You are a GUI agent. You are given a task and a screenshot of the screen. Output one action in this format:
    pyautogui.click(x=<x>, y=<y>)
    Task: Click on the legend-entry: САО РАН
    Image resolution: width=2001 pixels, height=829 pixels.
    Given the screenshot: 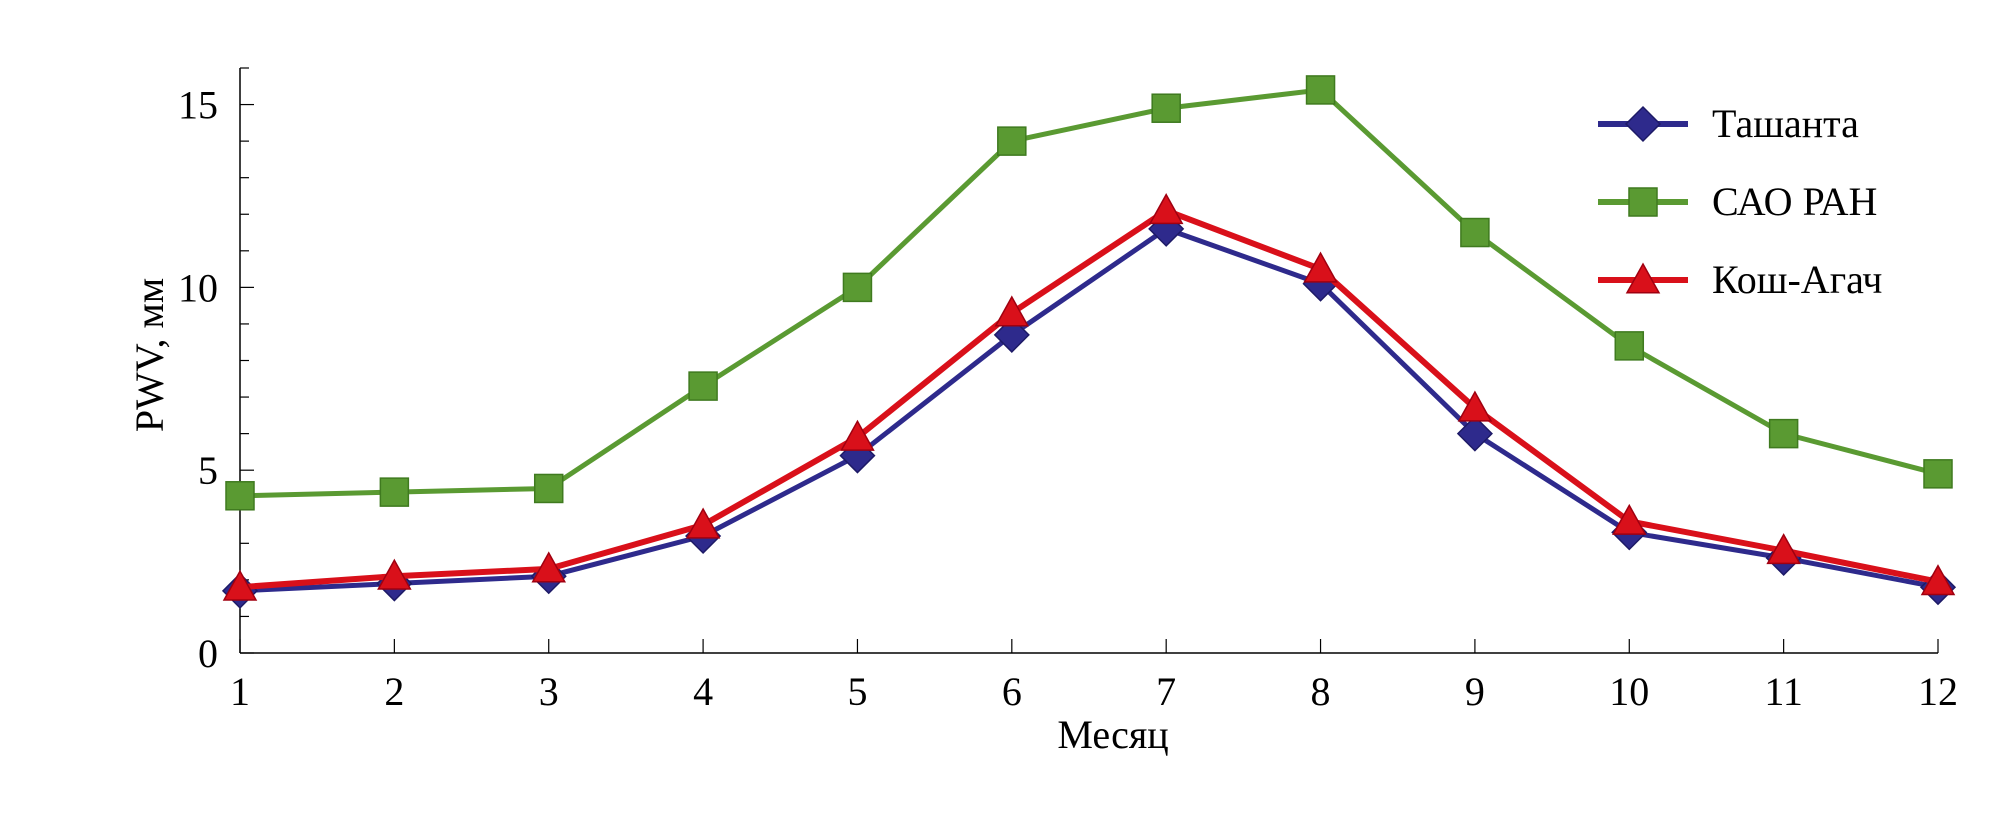 What is the action you would take?
    pyautogui.click(x=1737, y=201)
    